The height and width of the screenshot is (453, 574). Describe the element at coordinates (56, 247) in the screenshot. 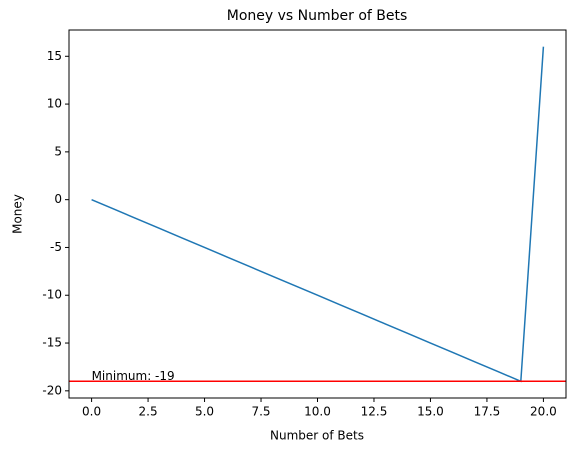

I see `y-tick-label: -5` at that location.